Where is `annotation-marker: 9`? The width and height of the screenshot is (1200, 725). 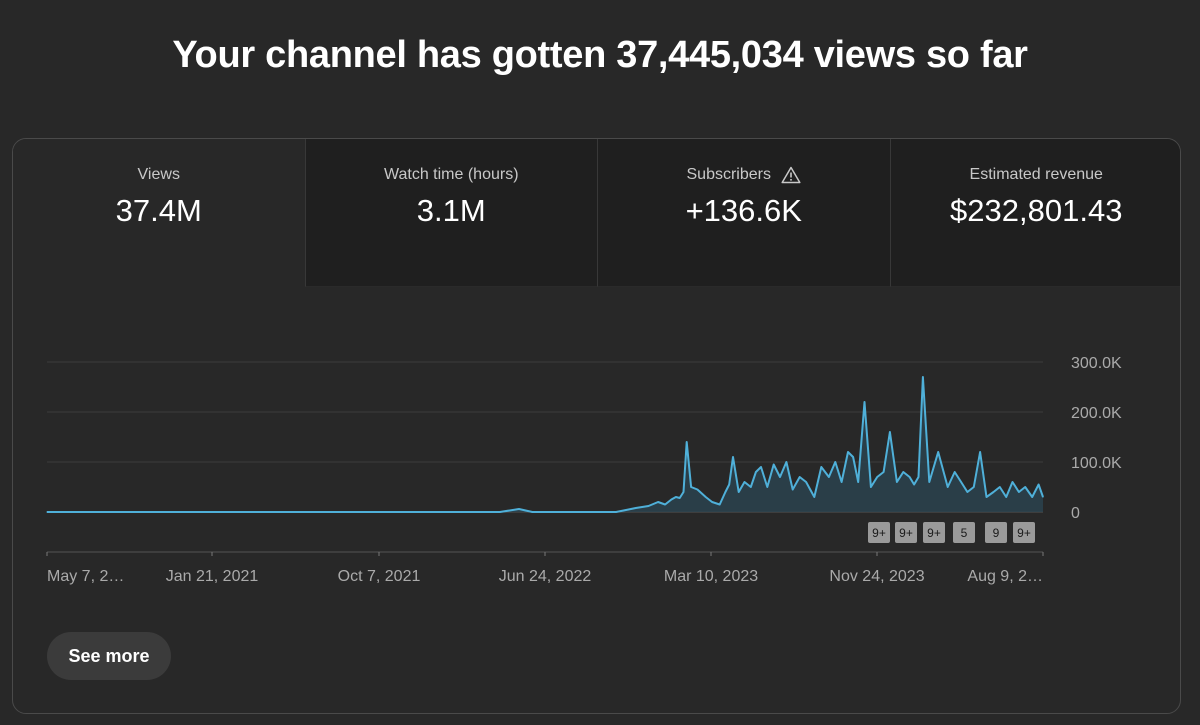
annotation-marker: 9 is located at coordinates (996, 532).